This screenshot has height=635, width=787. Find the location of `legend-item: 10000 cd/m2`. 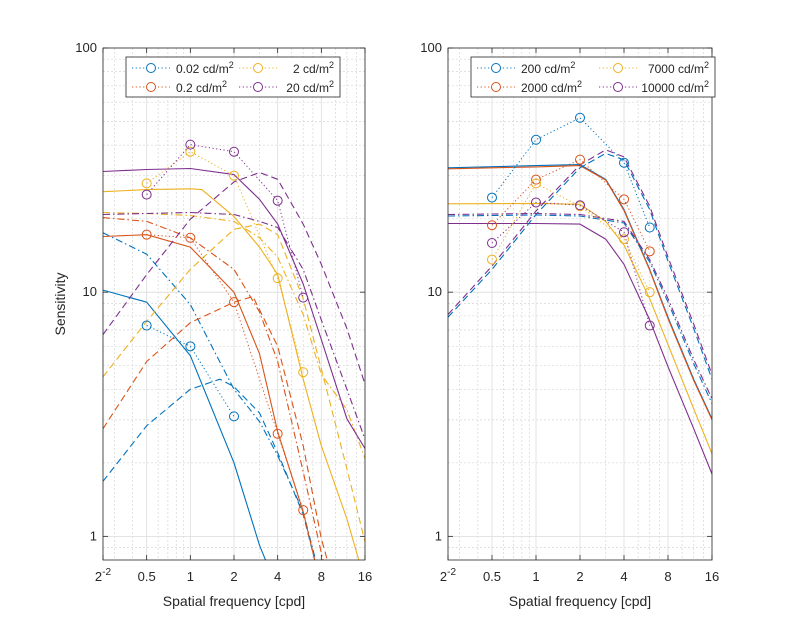

legend-item: 10000 cd/m2 is located at coordinates (654, 87).